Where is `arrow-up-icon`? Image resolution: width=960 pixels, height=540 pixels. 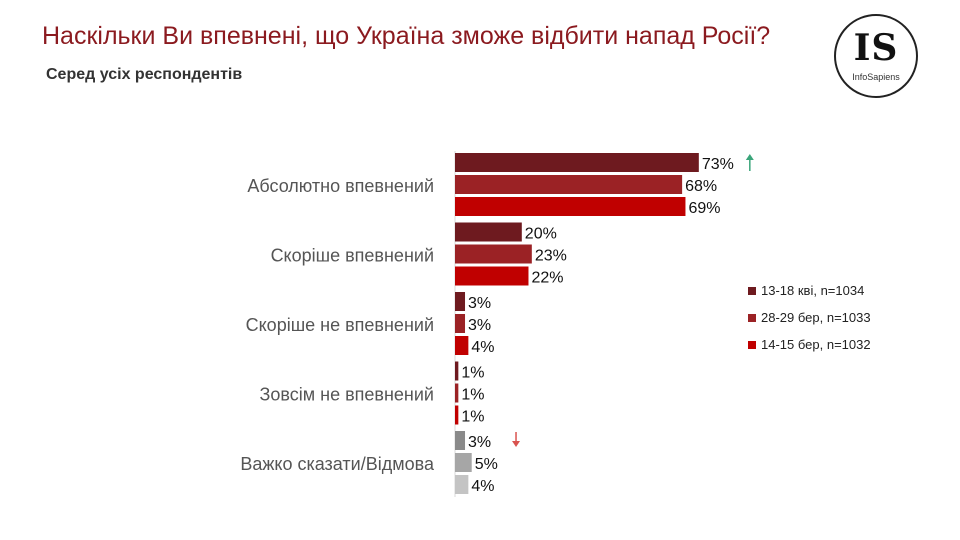 arrow-up-icon is located at coordinates (749, 162).